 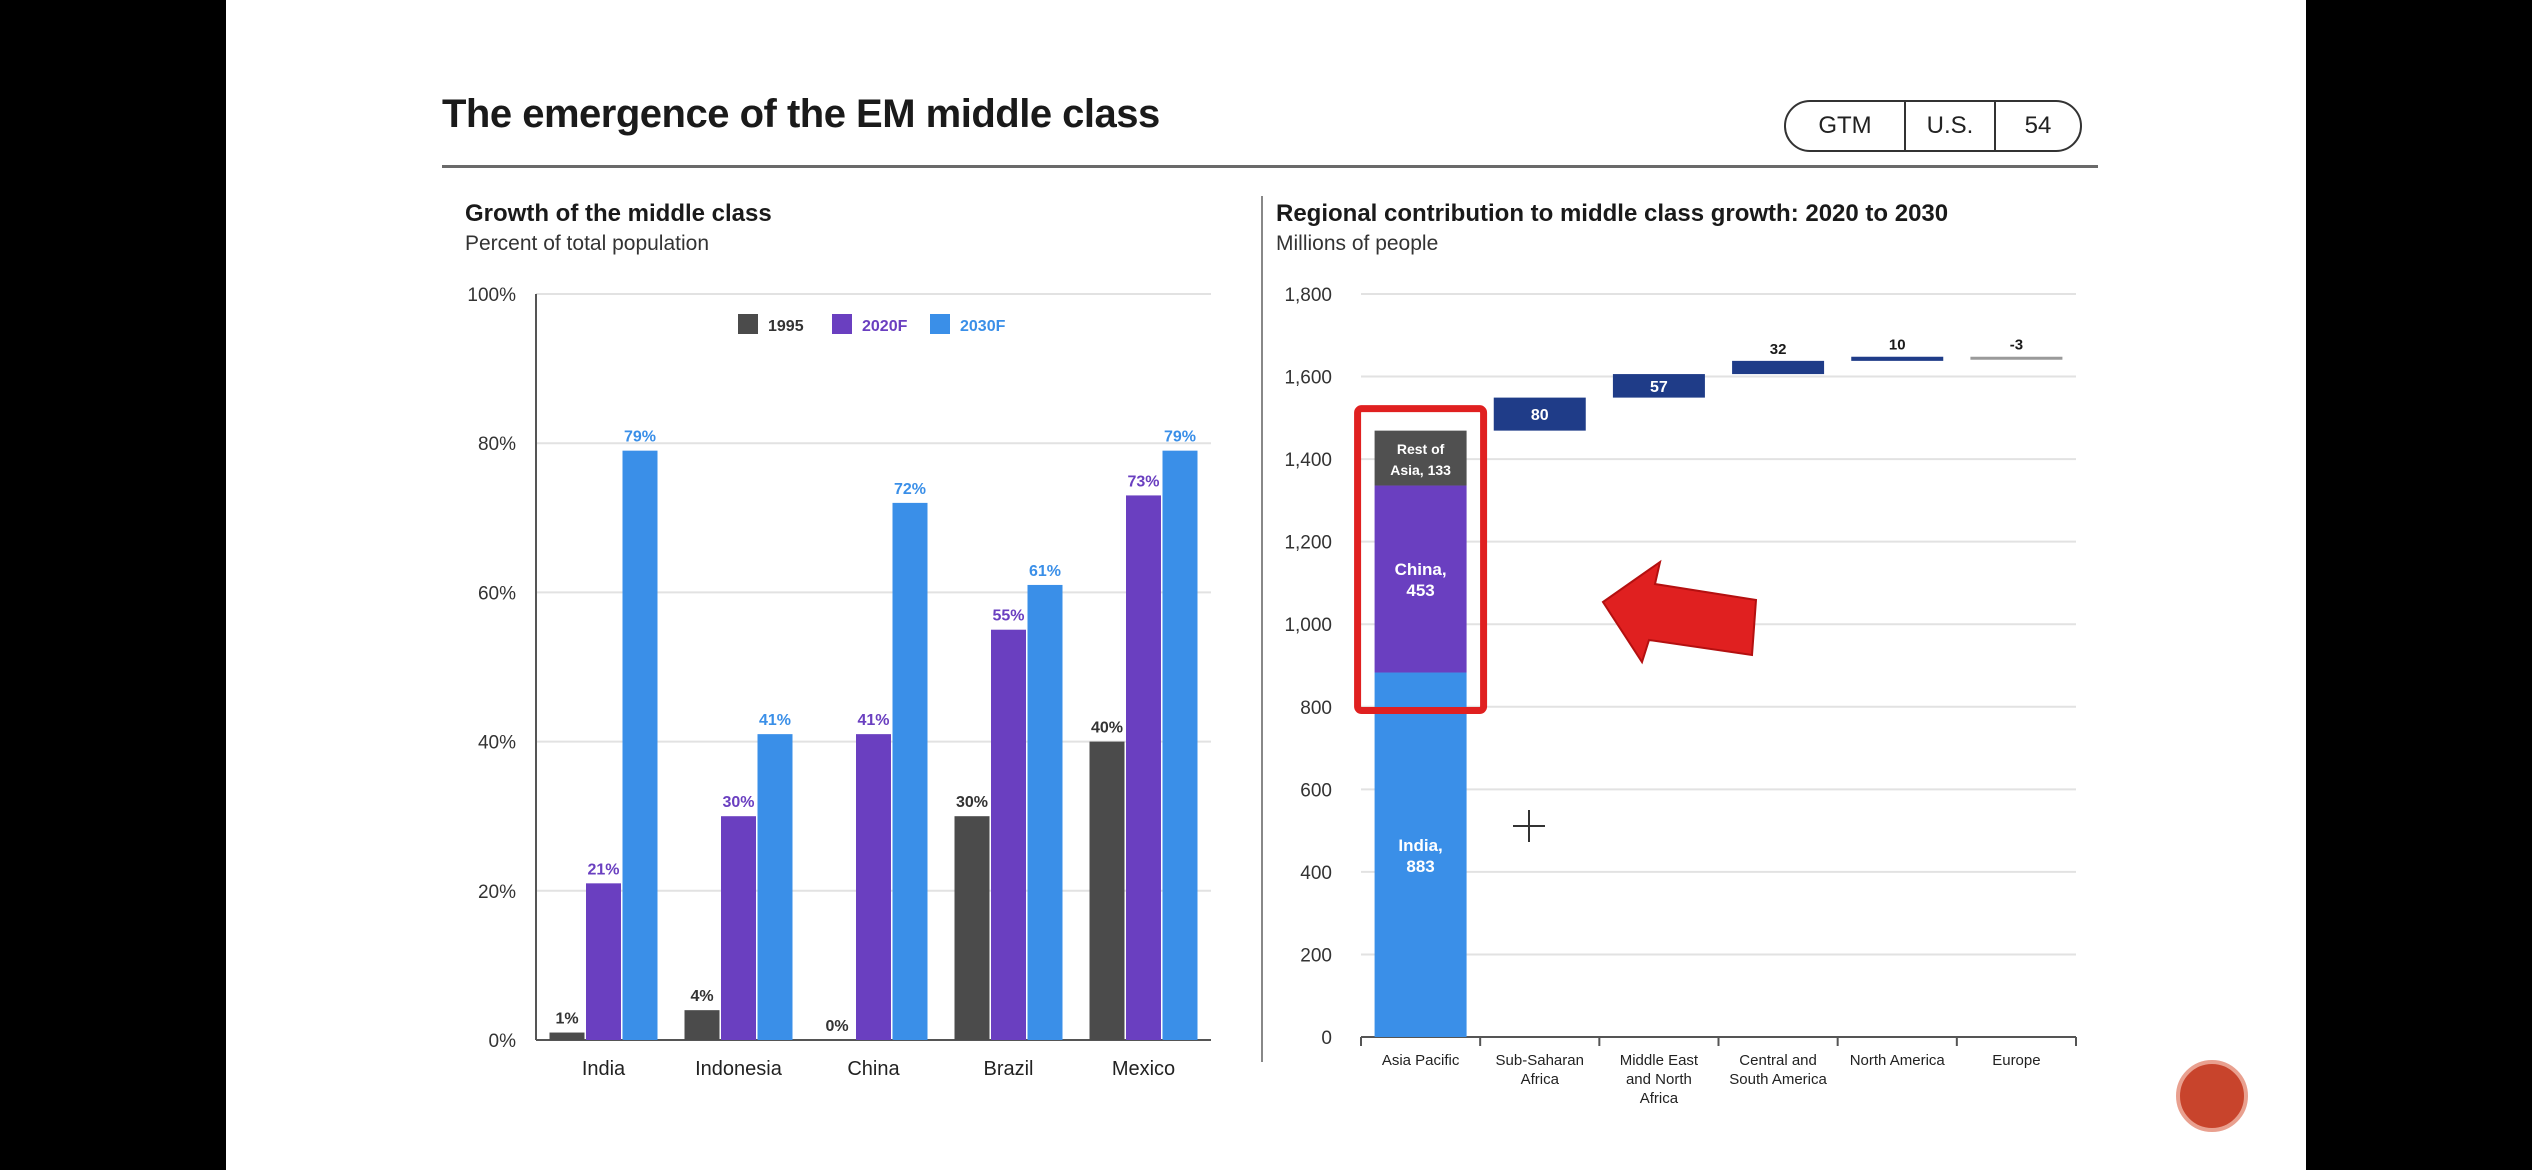 I want to click on right-y-tick-label: 600, so click(x=1316, y=790).